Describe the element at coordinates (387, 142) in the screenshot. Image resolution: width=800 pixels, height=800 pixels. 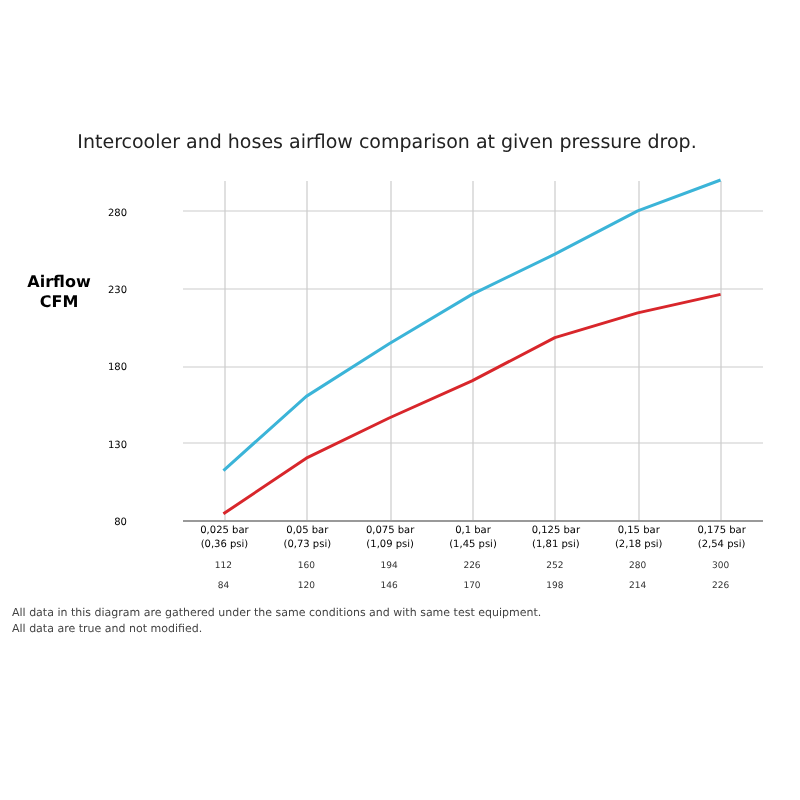
I see `chart-title: Intercooler and hoses airflow comparison at given pressure drop.` at that location.